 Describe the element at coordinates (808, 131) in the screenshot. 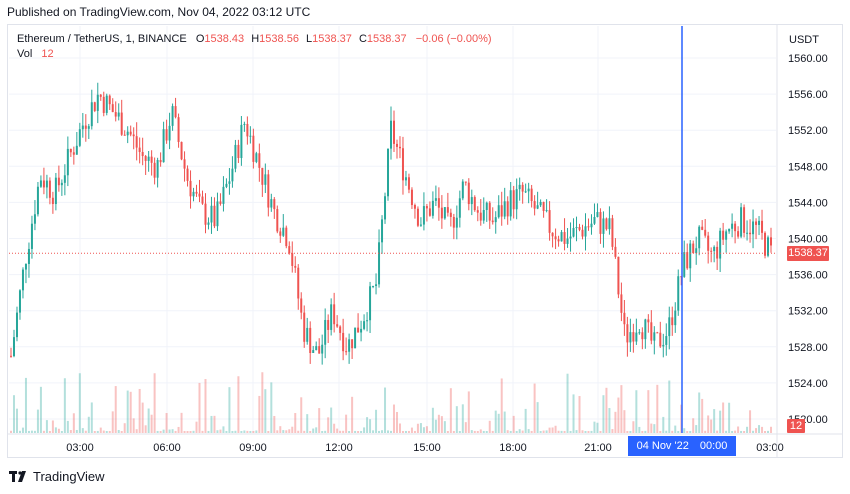

I see `y-tick-label: 1552.00` at that location.